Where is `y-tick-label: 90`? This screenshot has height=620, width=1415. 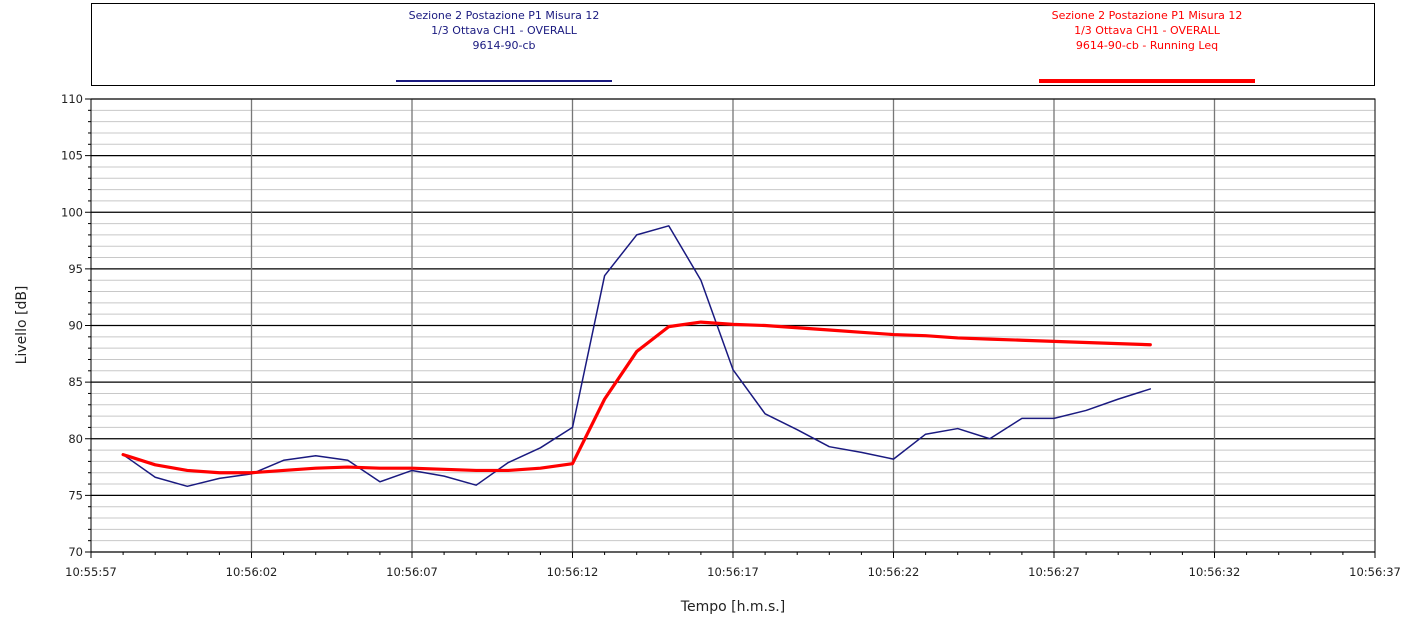 y-tick-label: 90 is located at coordinates (75, 326).